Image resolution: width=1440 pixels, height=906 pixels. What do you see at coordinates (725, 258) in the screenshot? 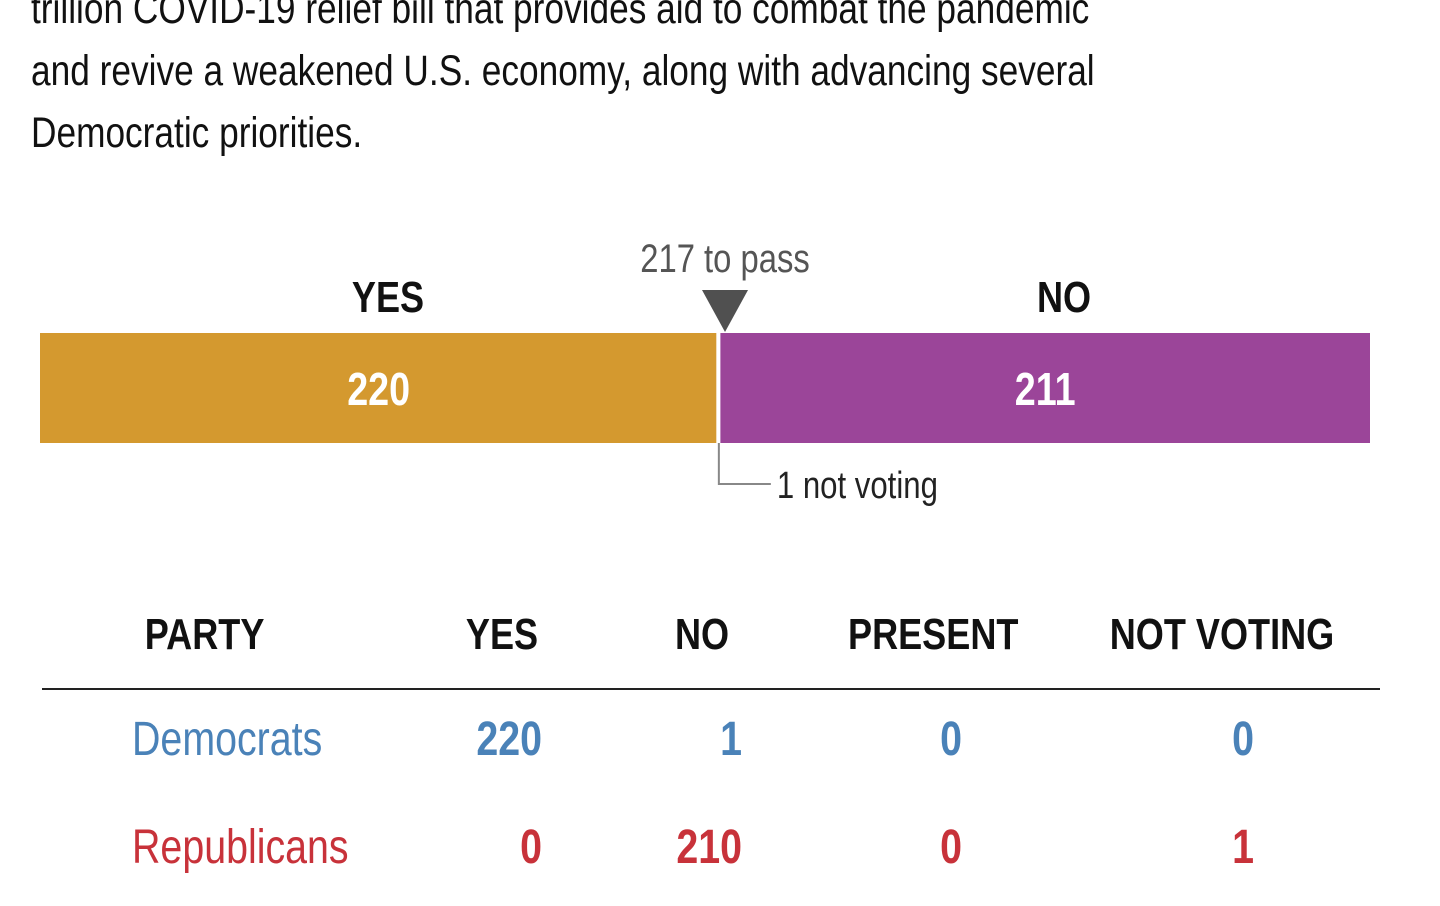
I see `threshold-label: 217 to pass` at bounding box center [725, 258].